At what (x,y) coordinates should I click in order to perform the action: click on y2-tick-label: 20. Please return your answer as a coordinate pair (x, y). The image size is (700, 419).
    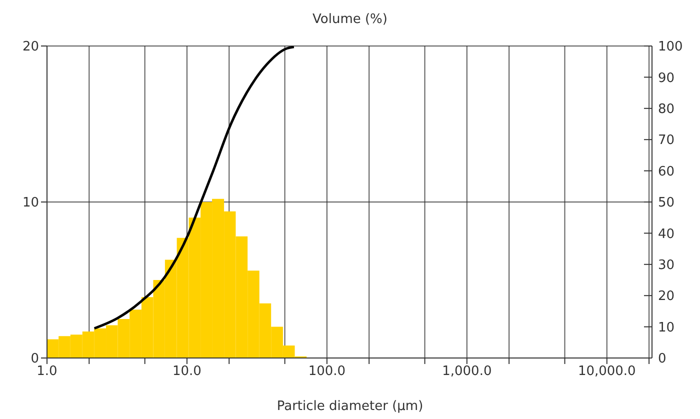
    Looking at the image, I should click on (666, 296).